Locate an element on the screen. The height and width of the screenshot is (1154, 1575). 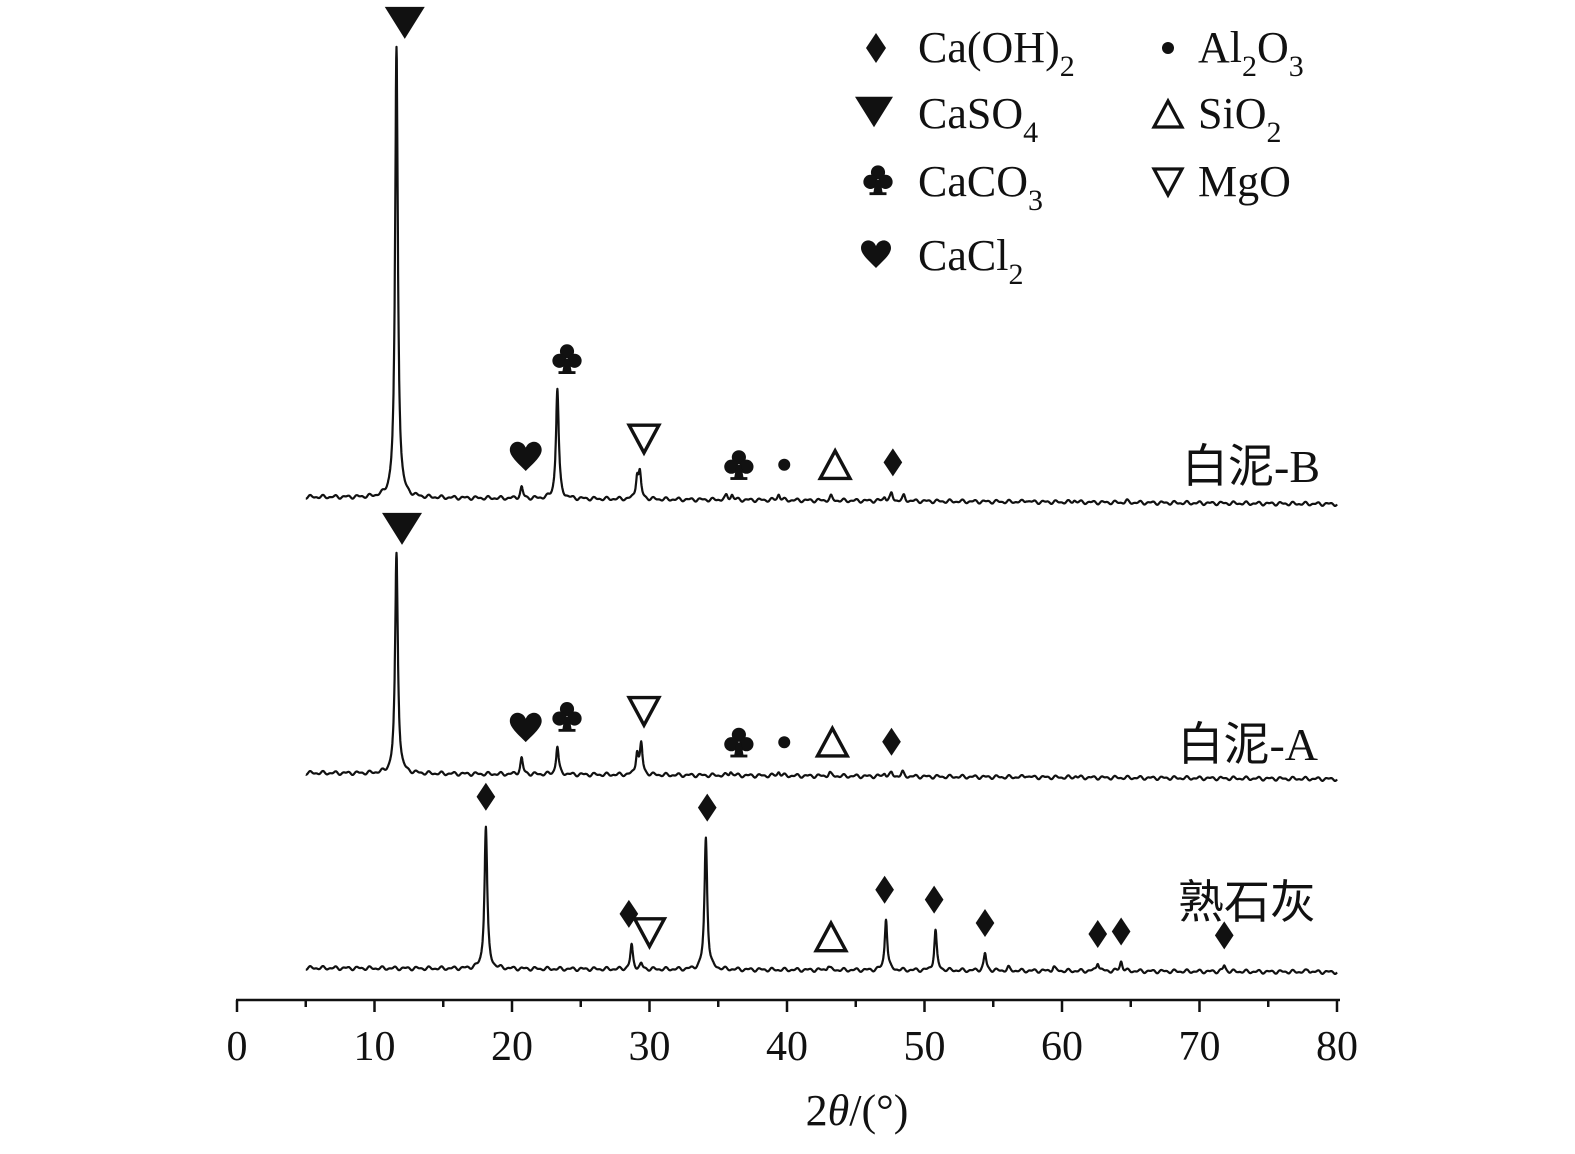
x-axis: 0 10 20 30 40 50 60 70 80 2θ/(°) is located at coordinates (793, 1066).